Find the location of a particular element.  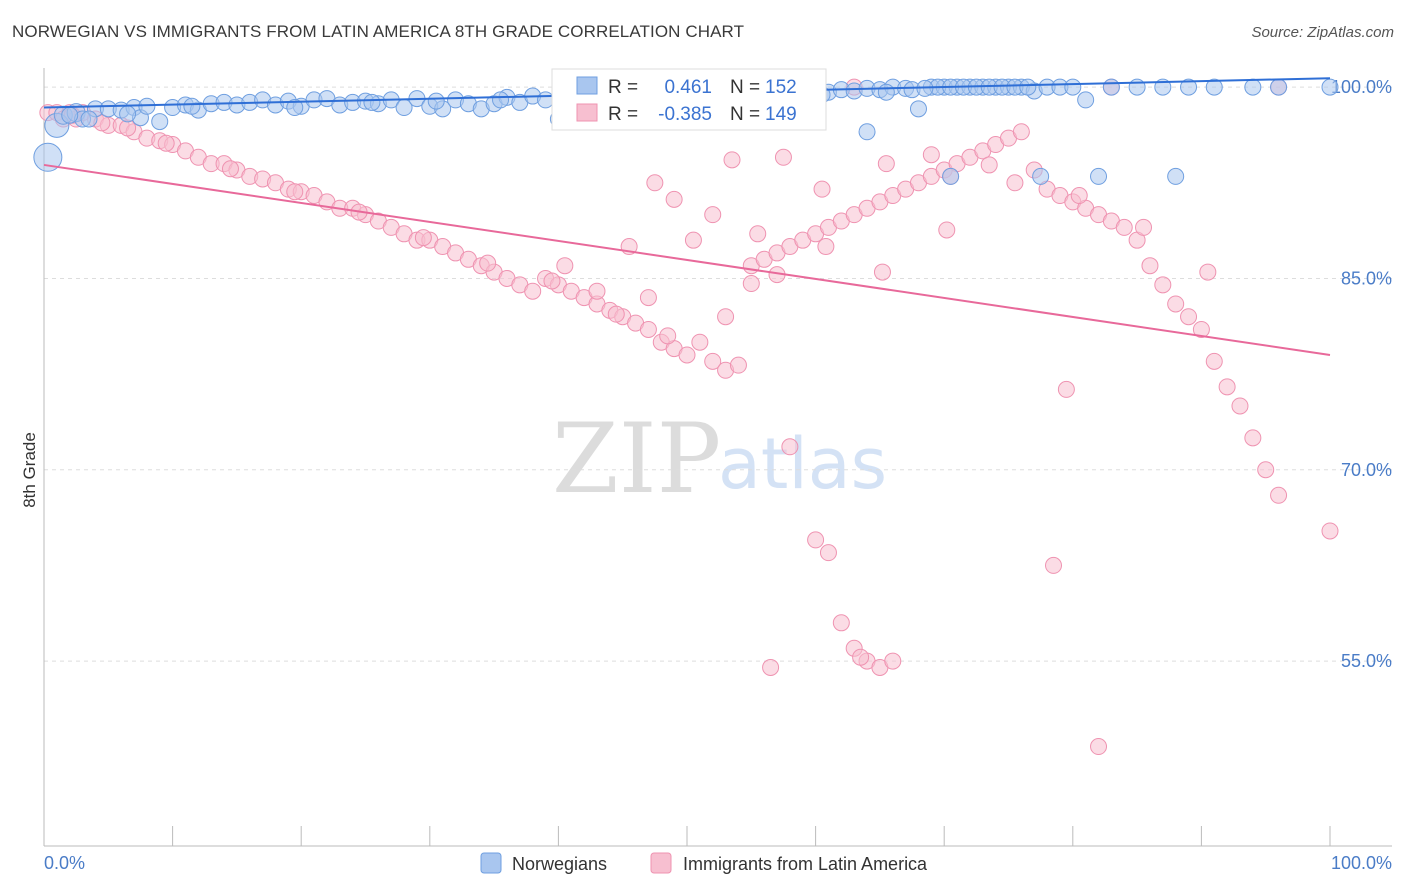

legend-norwegians-swatch is located at coordinates (491, 863).